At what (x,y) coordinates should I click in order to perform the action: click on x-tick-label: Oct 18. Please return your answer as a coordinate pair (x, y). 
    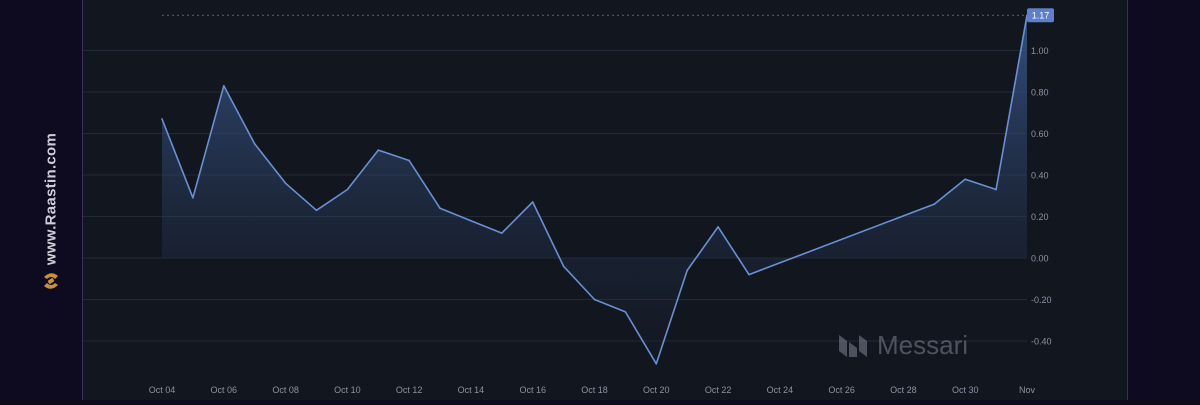
    Looking at the image, I should click on (594, 390).